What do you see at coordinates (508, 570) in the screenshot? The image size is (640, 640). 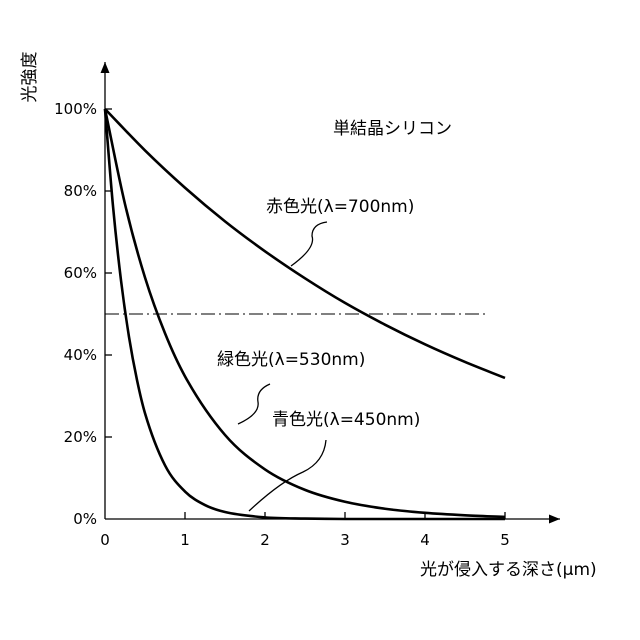 I see `x-axis-label: 光が侵入する深さ(μm)` at bounding box center [508, 570].